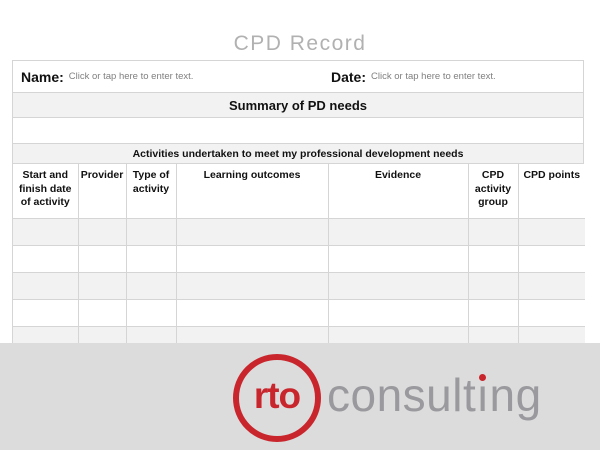 This screenshot has height=450, width=600. I want to click on date-input-placeholder: Click or tap here to enter text., so click(433, 76).